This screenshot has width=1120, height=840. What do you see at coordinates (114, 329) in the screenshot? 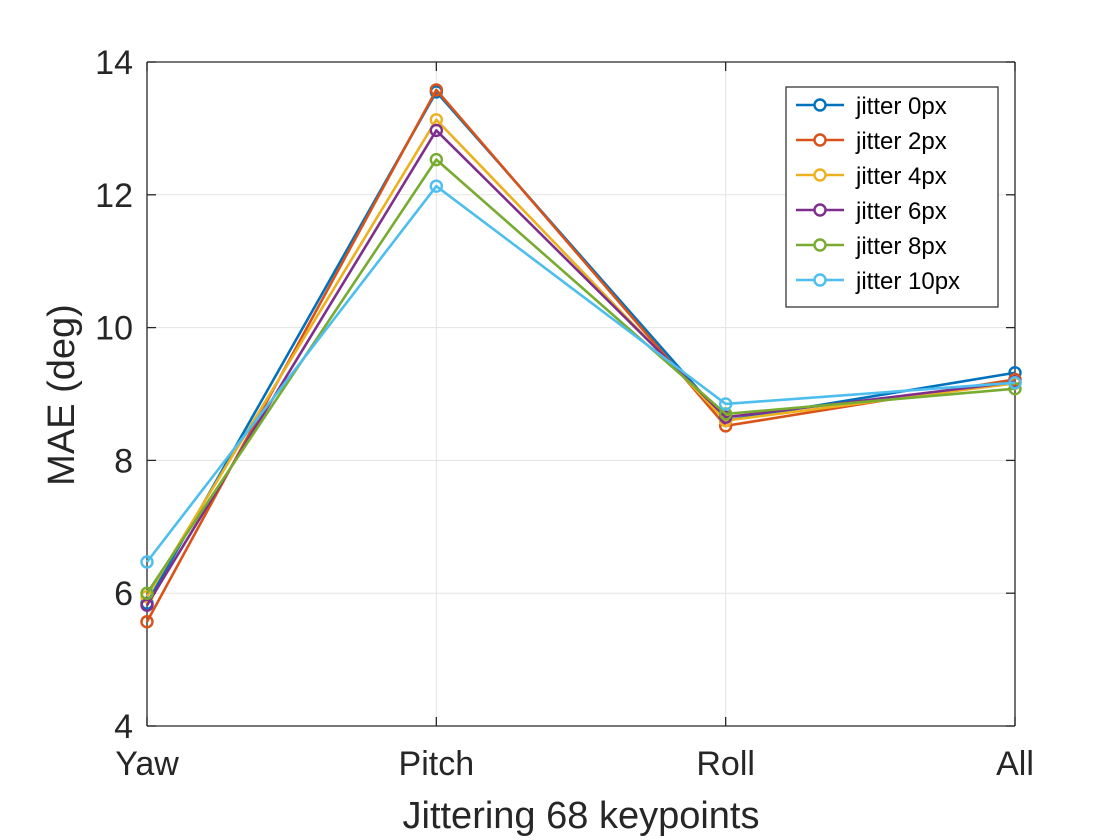
I see `y-tick-label: 10` at bounding box center [114, 329].